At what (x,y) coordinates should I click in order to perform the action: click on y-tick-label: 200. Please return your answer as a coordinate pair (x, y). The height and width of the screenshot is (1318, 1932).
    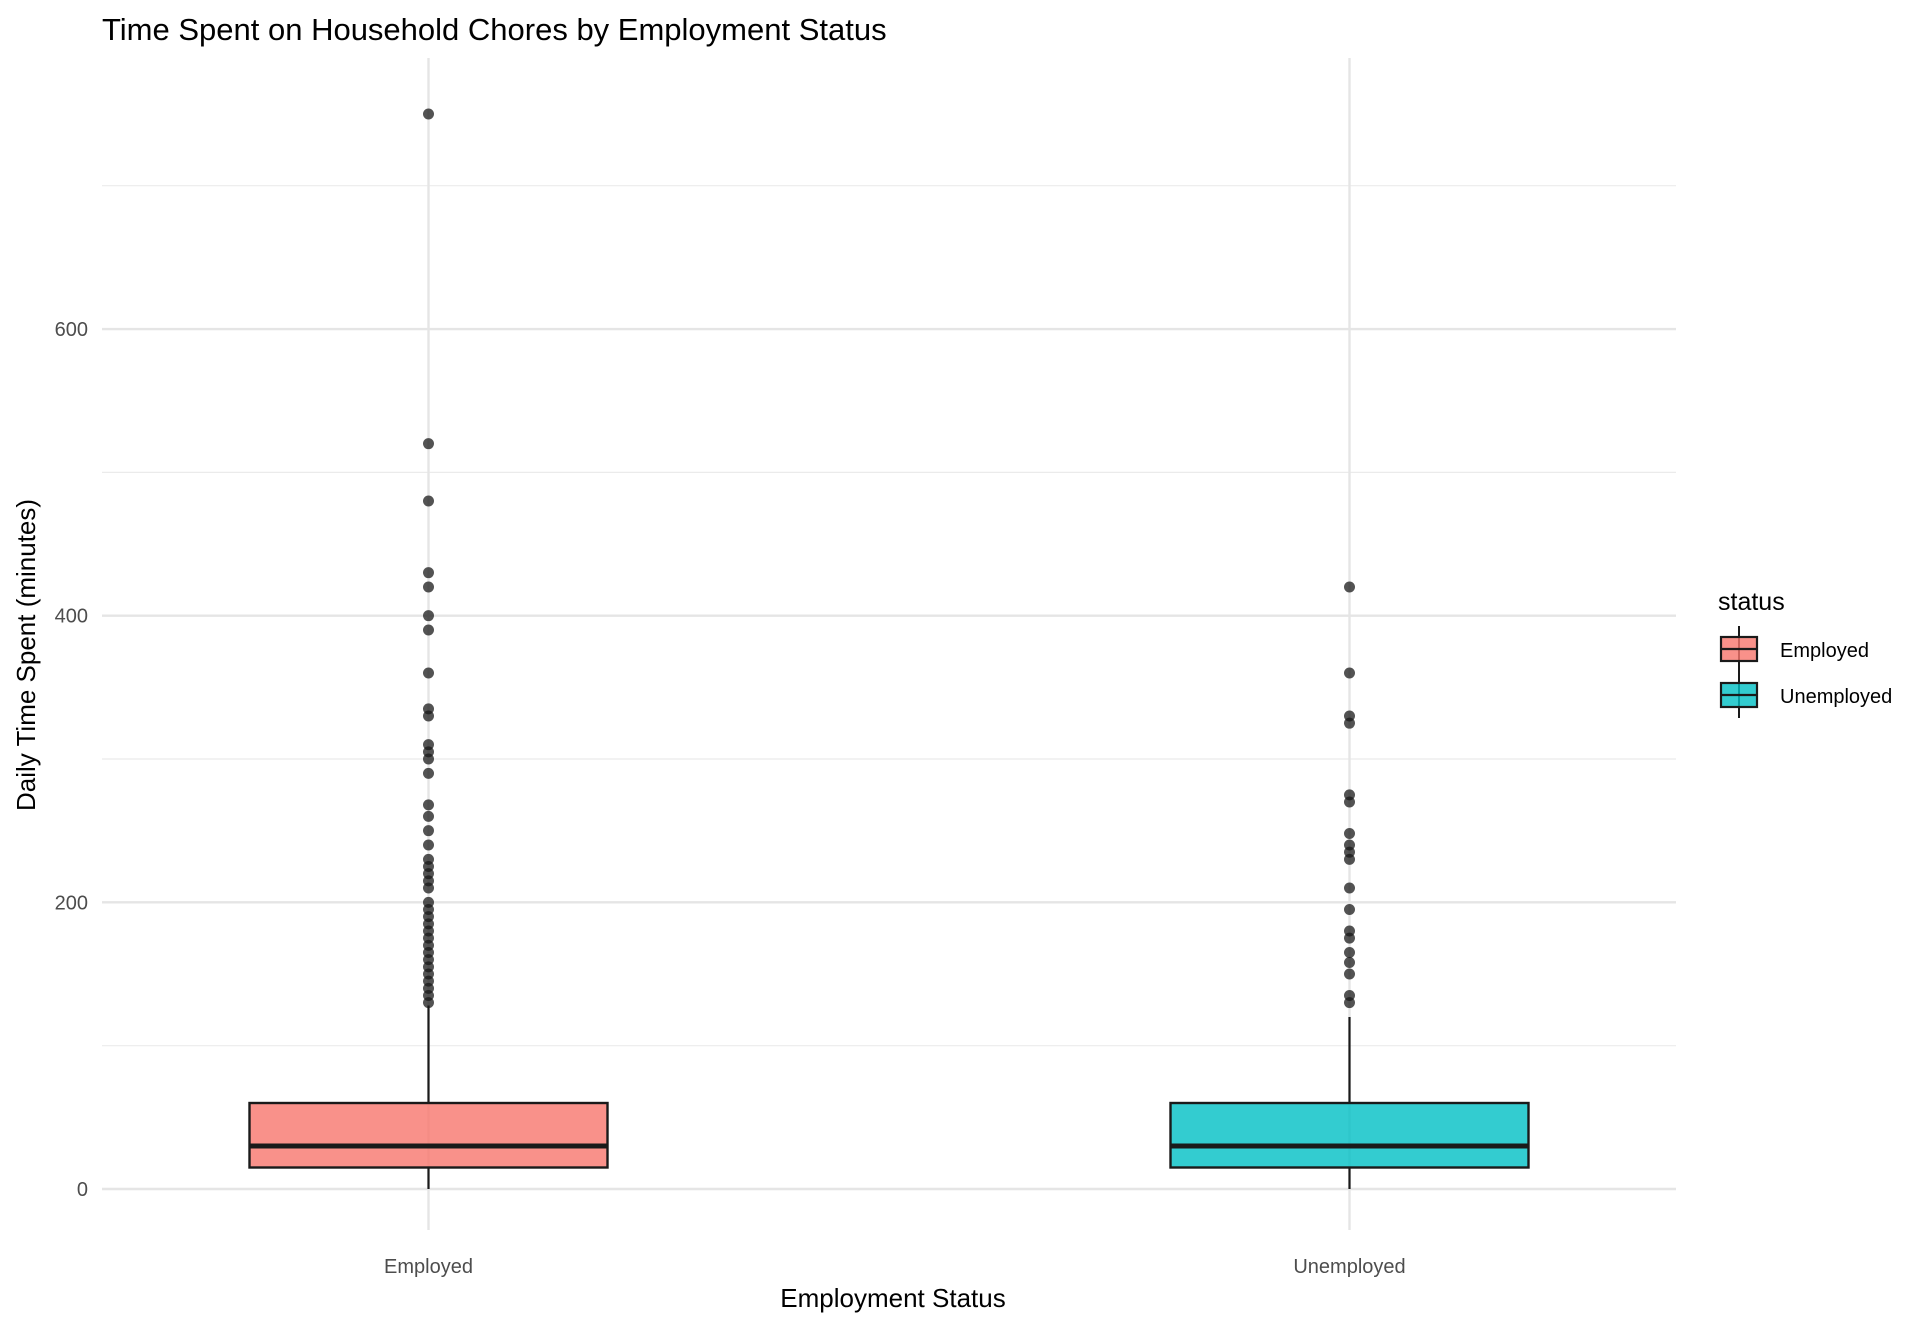
    Looking at the image, I should click on (71, 903).